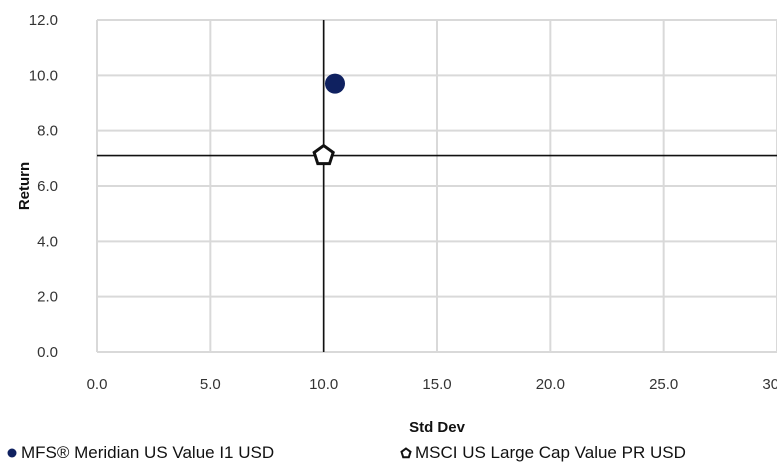 The image size is (777, 463). What do you see at coordinates (550, 452) in the screenshot?
I see `legend-label-benchmark: MSCI US Large Cap Value PR USD` at bounding box center [550, 452].